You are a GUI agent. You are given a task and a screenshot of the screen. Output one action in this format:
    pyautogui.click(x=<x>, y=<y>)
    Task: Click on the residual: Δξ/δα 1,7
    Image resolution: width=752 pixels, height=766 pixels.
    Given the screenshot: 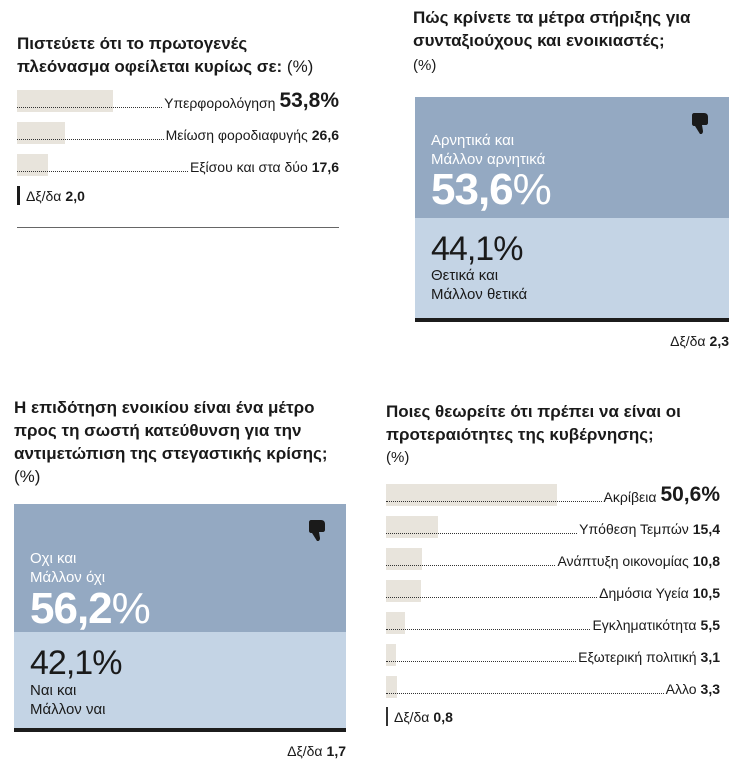 What is the action you would take?
    pyautogui.click(x=316, y=751)
    